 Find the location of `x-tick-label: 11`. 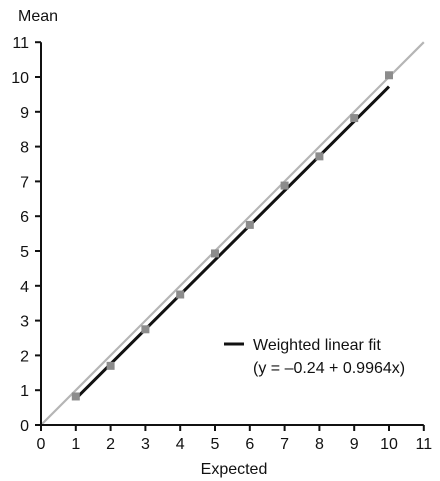

x-tick-label: 11 is located at coordinates (423, 444).